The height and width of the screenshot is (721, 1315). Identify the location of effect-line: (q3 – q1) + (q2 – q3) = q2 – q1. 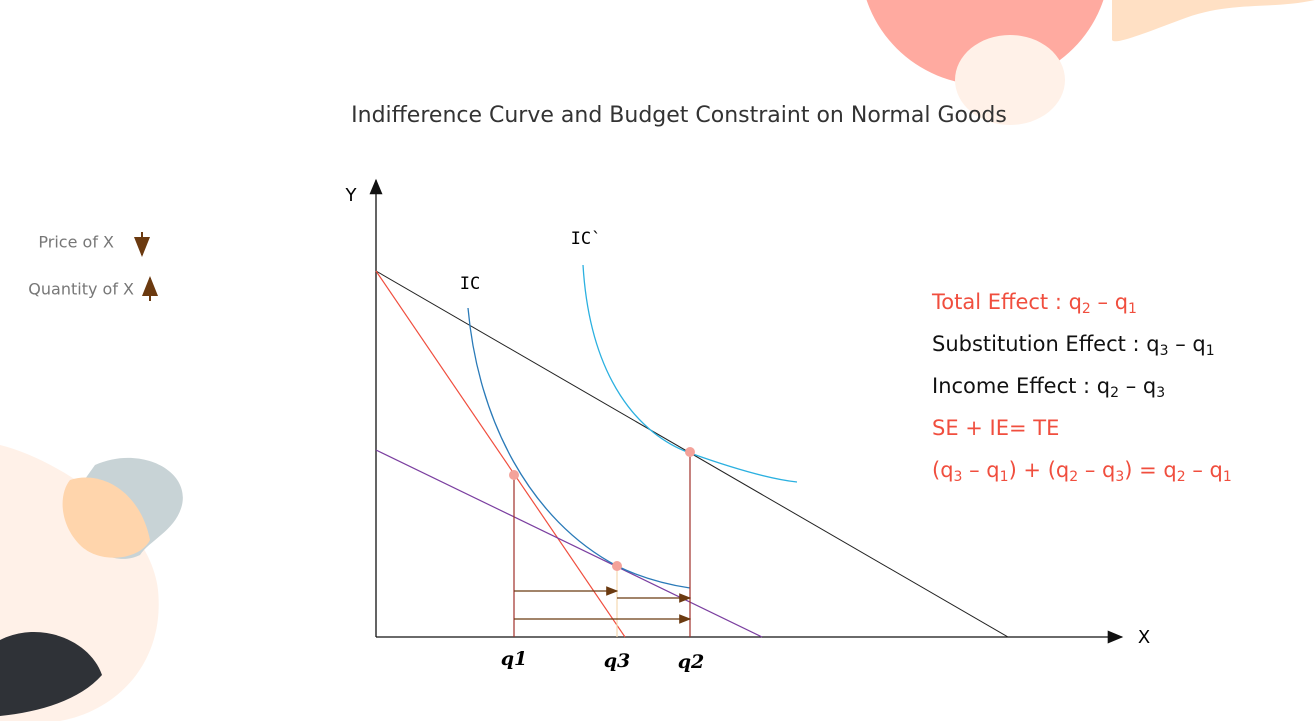
(1082, 471).